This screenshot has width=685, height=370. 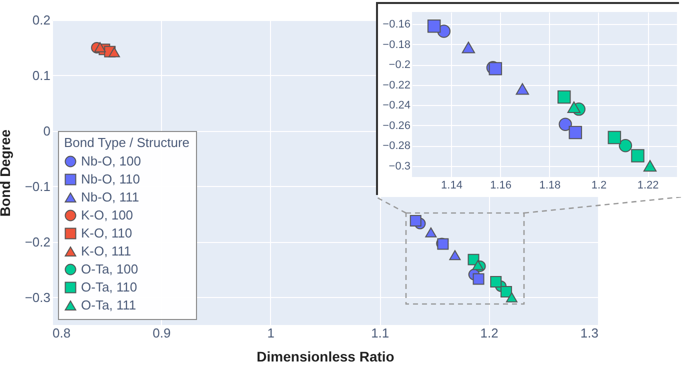 I want to click on y-tick-label: −0.18, so click(x=396, y=44).